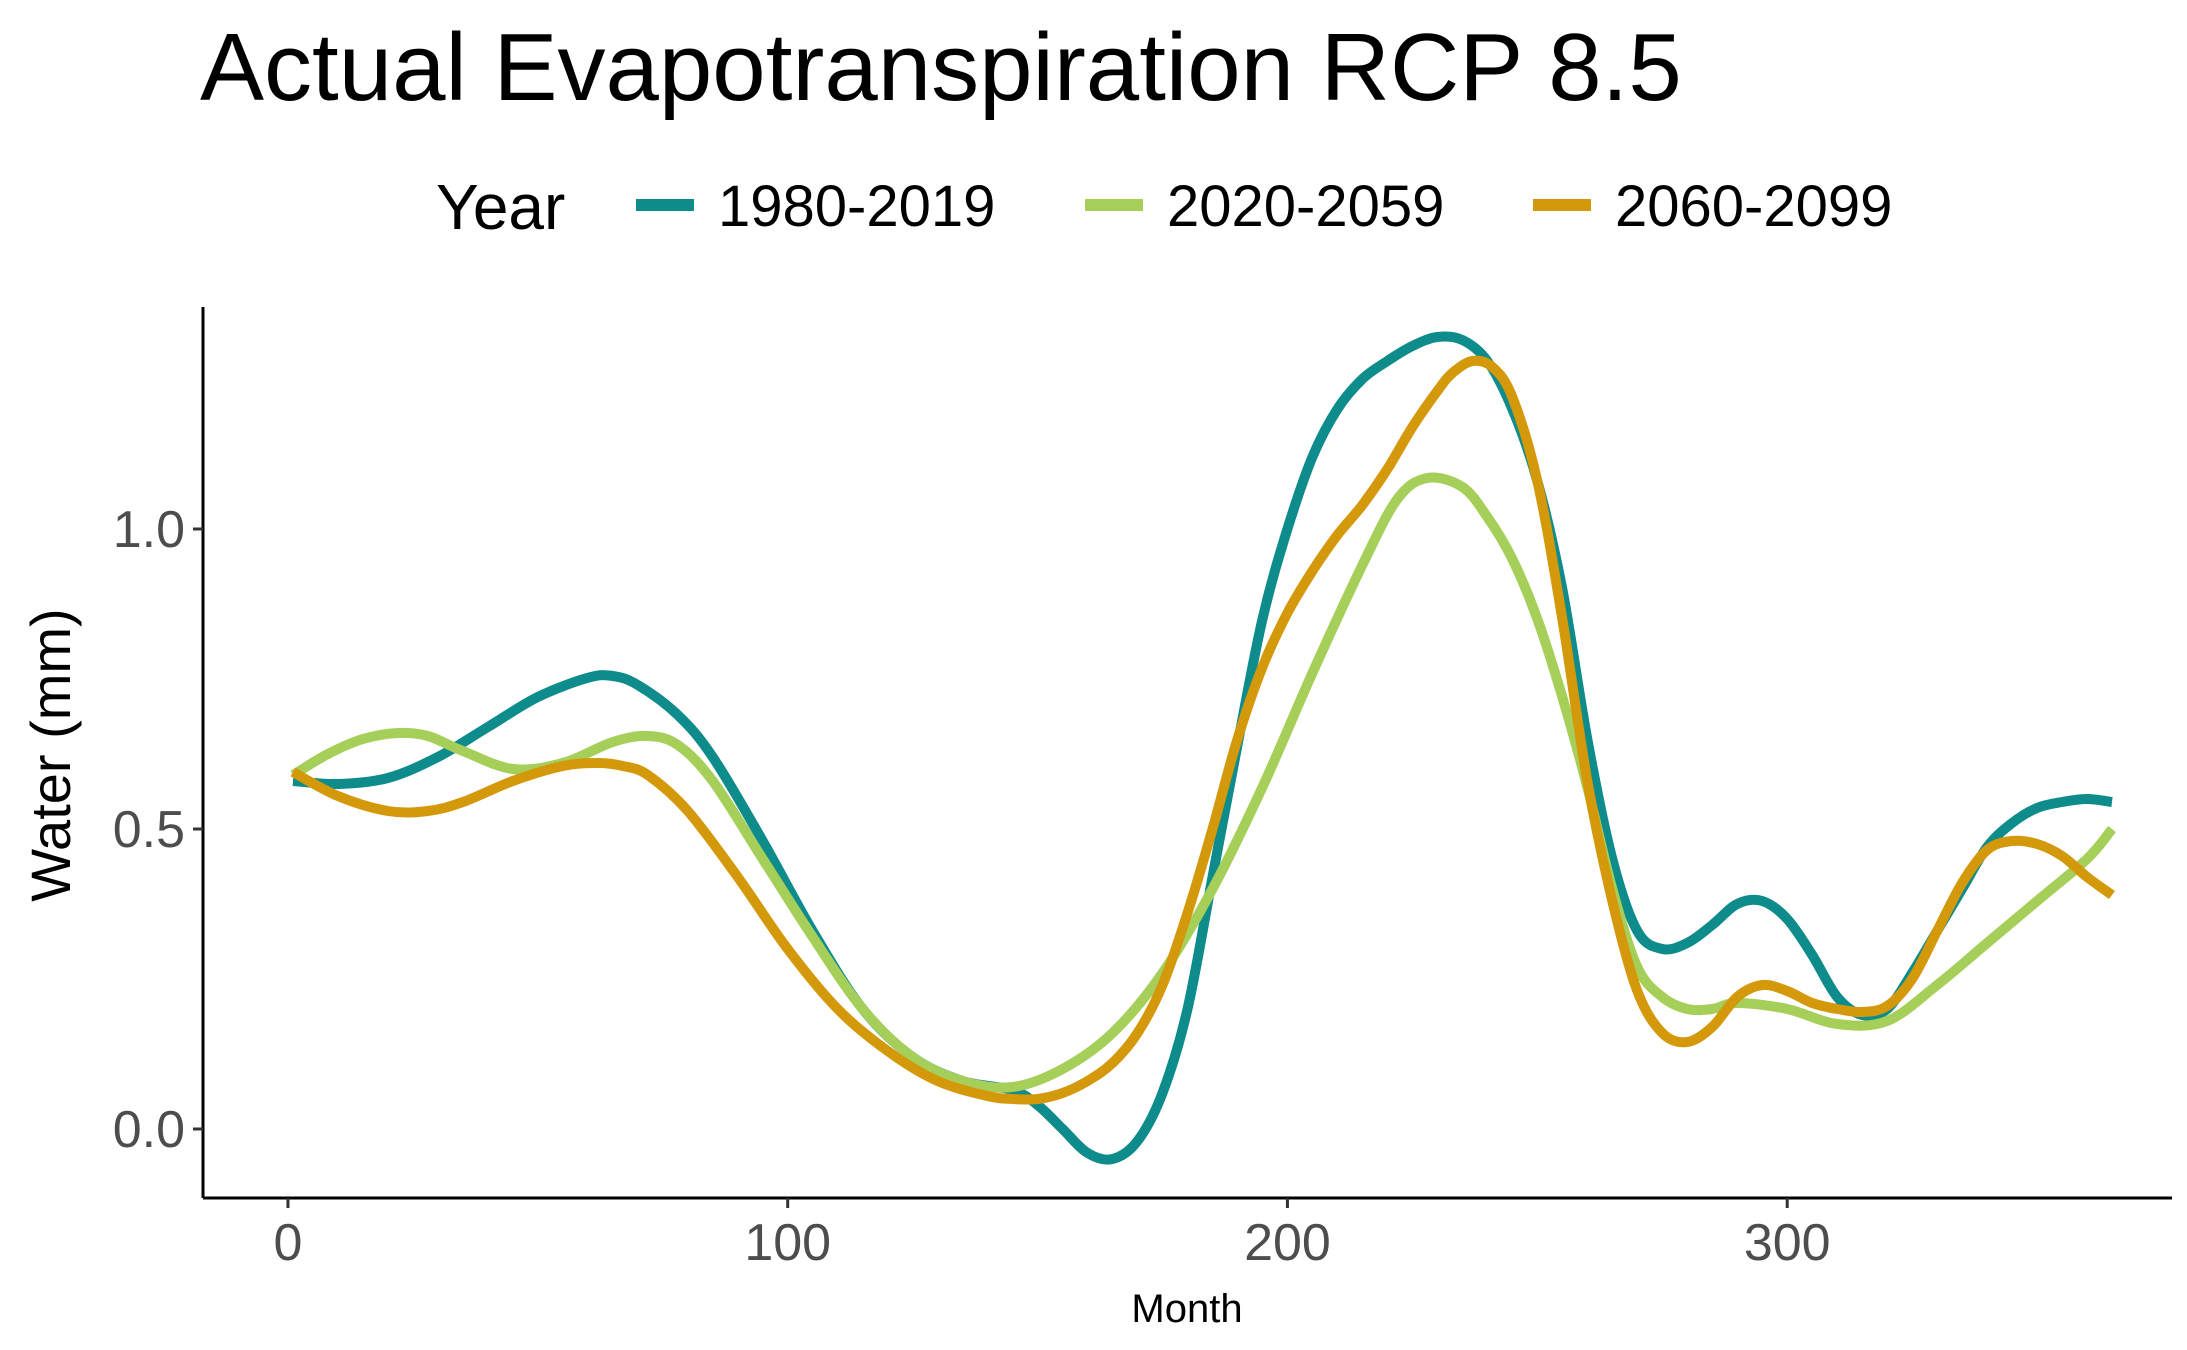 This screenshot has width=2187, height=1350. Describe the element at coordinates (149, 1130) in the screenshot. I see `y-tick-label: 0.0` at that location.